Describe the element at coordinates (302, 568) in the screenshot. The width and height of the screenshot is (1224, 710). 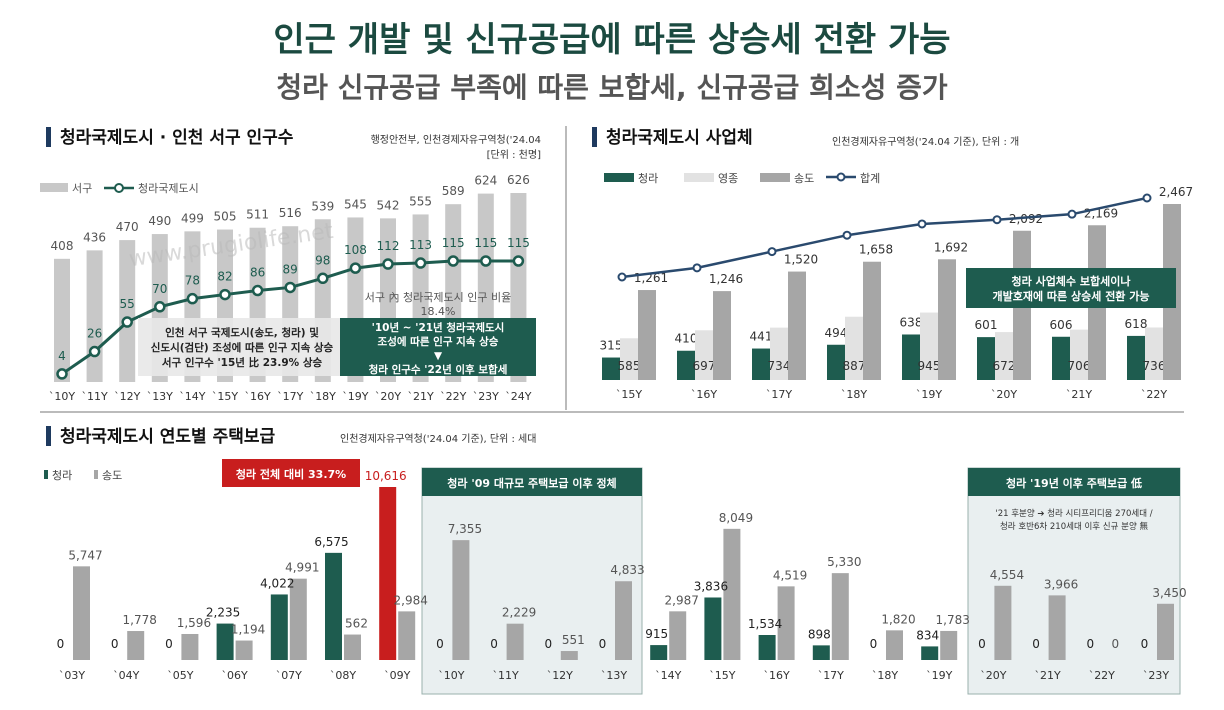
I see `housing-bar-label-songdo: 4,991` at that location.